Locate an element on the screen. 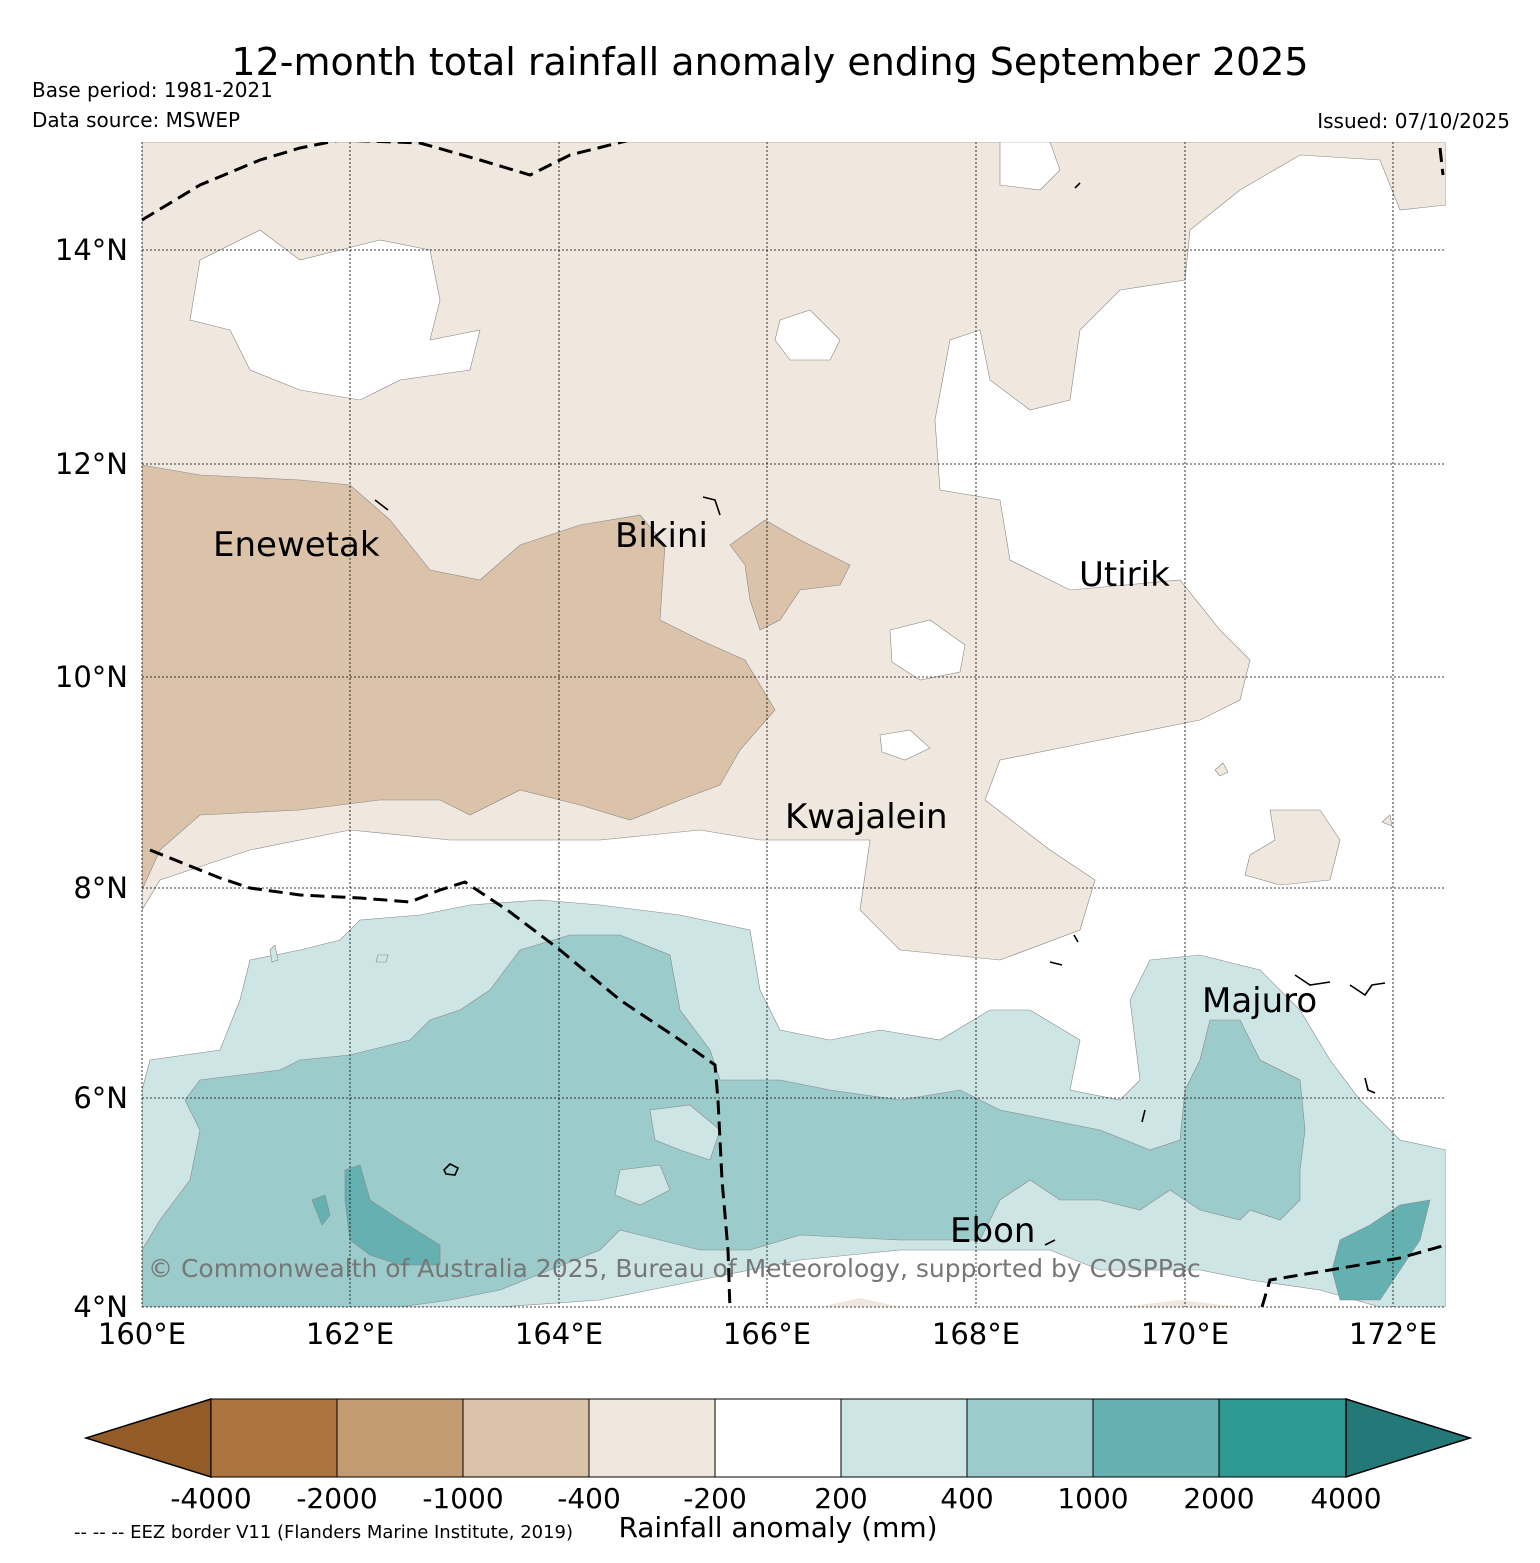 The height and width of the screenshot is (1563, 1540). colorbar-tick: -2000 is located at coordinates (336, 1498).